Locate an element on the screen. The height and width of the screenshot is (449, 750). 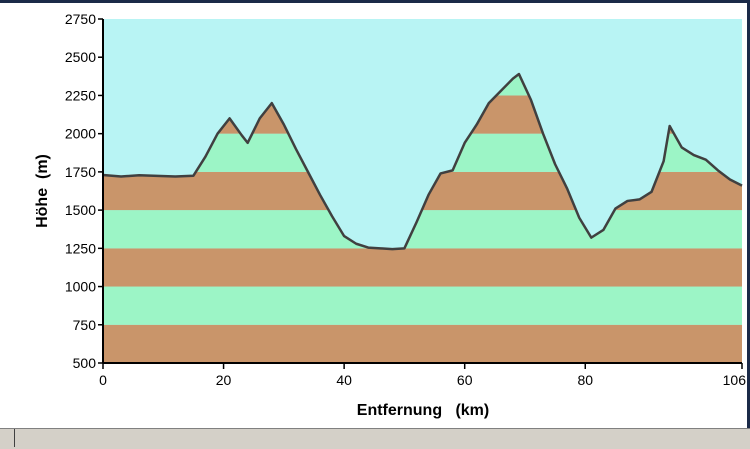
y-tick-label: 2250 is located at coordinates (80, 95).